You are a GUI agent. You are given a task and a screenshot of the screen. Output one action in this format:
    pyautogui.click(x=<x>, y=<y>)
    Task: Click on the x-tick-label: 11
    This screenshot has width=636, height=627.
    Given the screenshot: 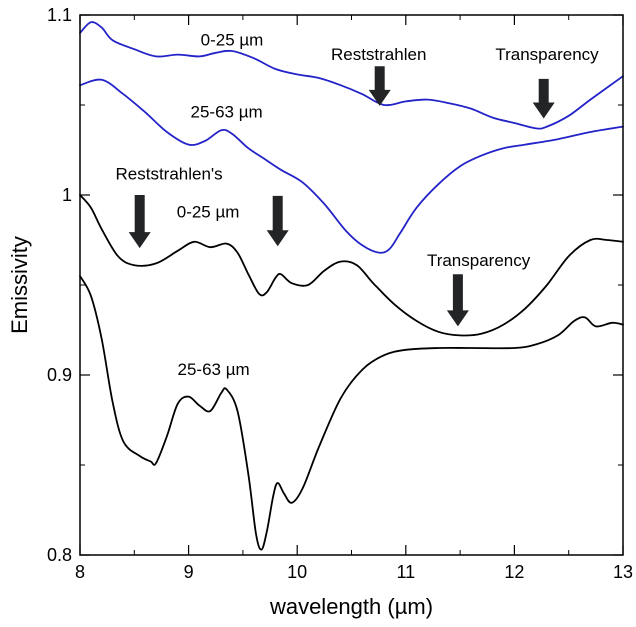 What is the action you would take?
    pyautogui.click(x=405, y=572)
    